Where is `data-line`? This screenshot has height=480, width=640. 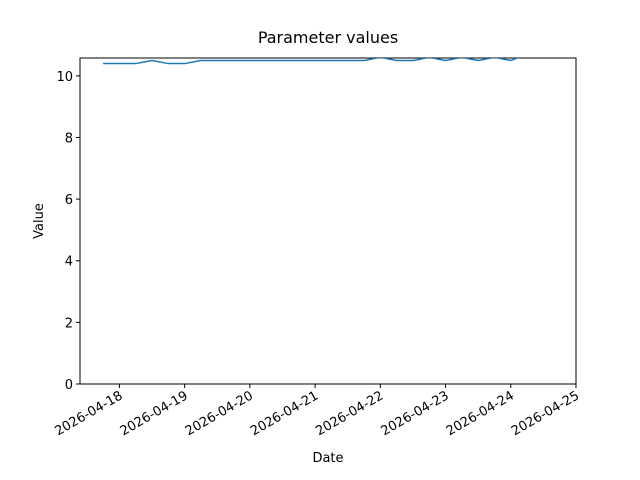 data-line is located at coordinates (311, 61).